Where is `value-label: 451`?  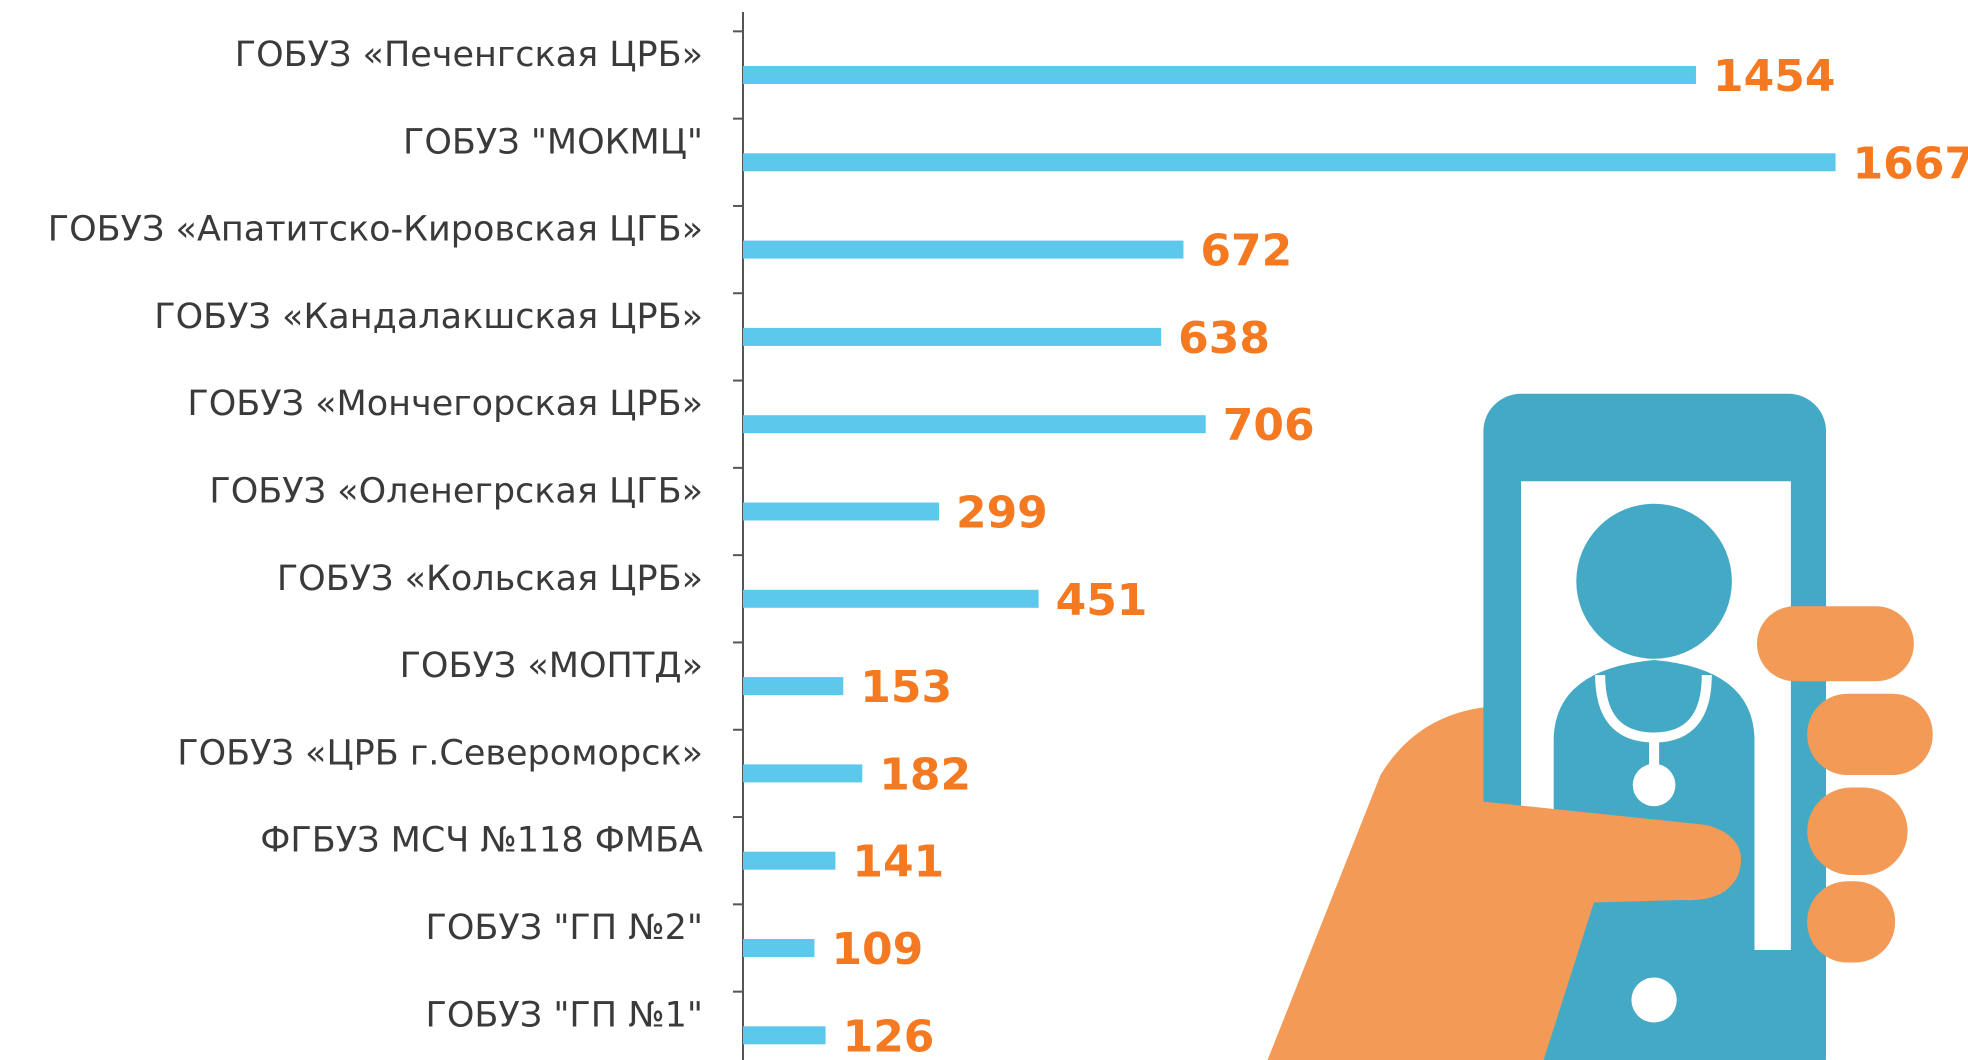
value-label: 451 is located at coordinates (1102, 600).